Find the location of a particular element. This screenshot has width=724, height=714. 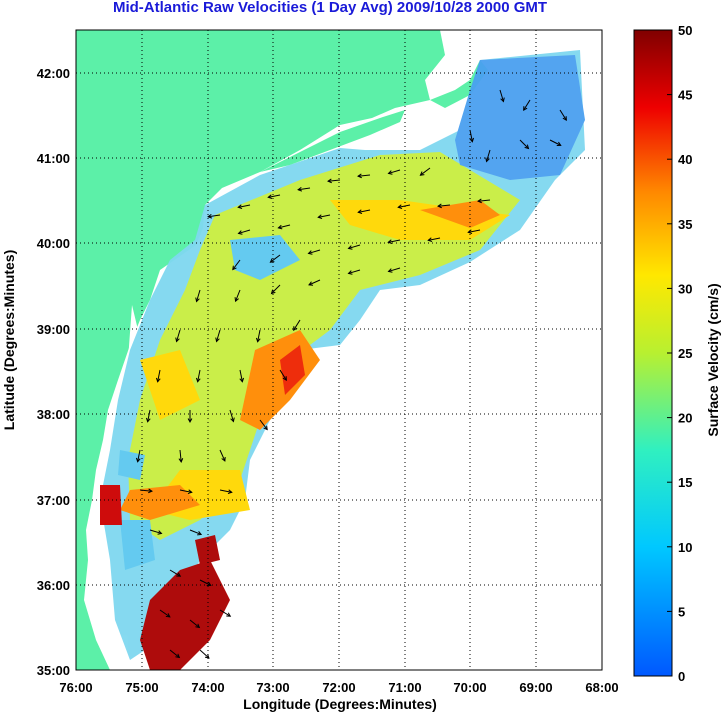

colorbar-title: Surface Velocity (cm/s) is located at coordinates (713, 359).